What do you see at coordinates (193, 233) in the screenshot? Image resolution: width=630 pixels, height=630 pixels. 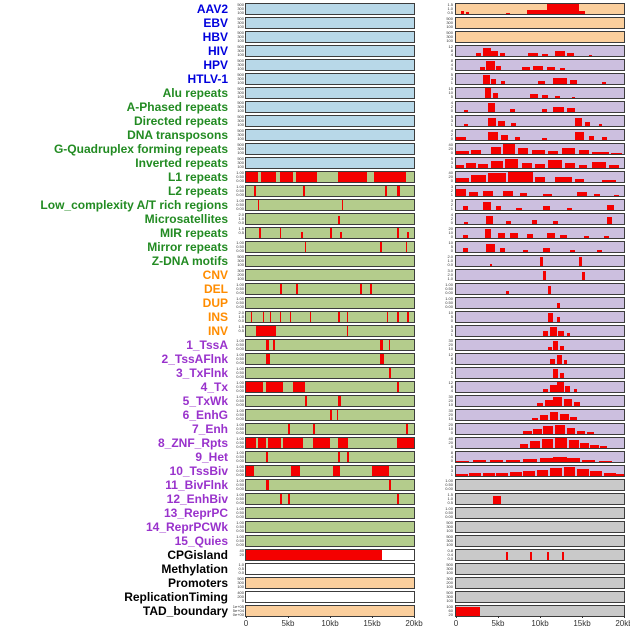 I see `row-label: MIR repeats` at bounding box center [193, 233].